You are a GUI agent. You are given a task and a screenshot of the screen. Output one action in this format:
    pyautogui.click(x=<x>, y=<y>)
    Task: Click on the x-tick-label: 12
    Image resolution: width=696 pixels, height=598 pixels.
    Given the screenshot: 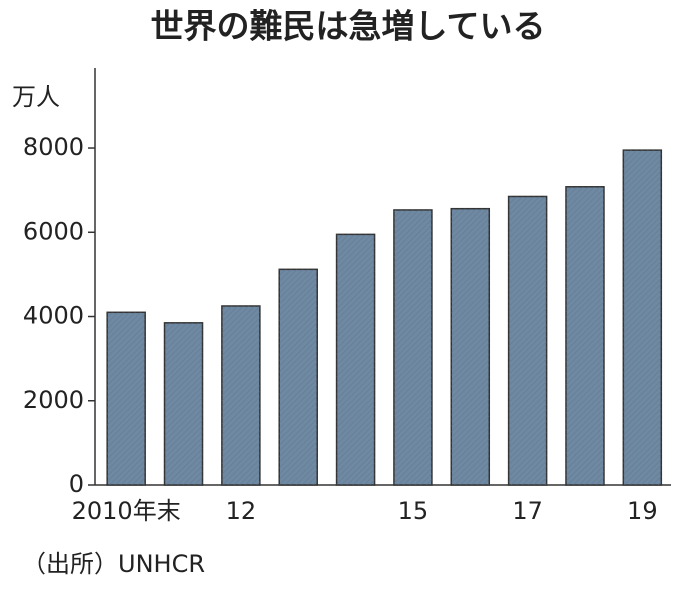 What is the action you would take?
    pyautogui.click(x=241, y=511)
    